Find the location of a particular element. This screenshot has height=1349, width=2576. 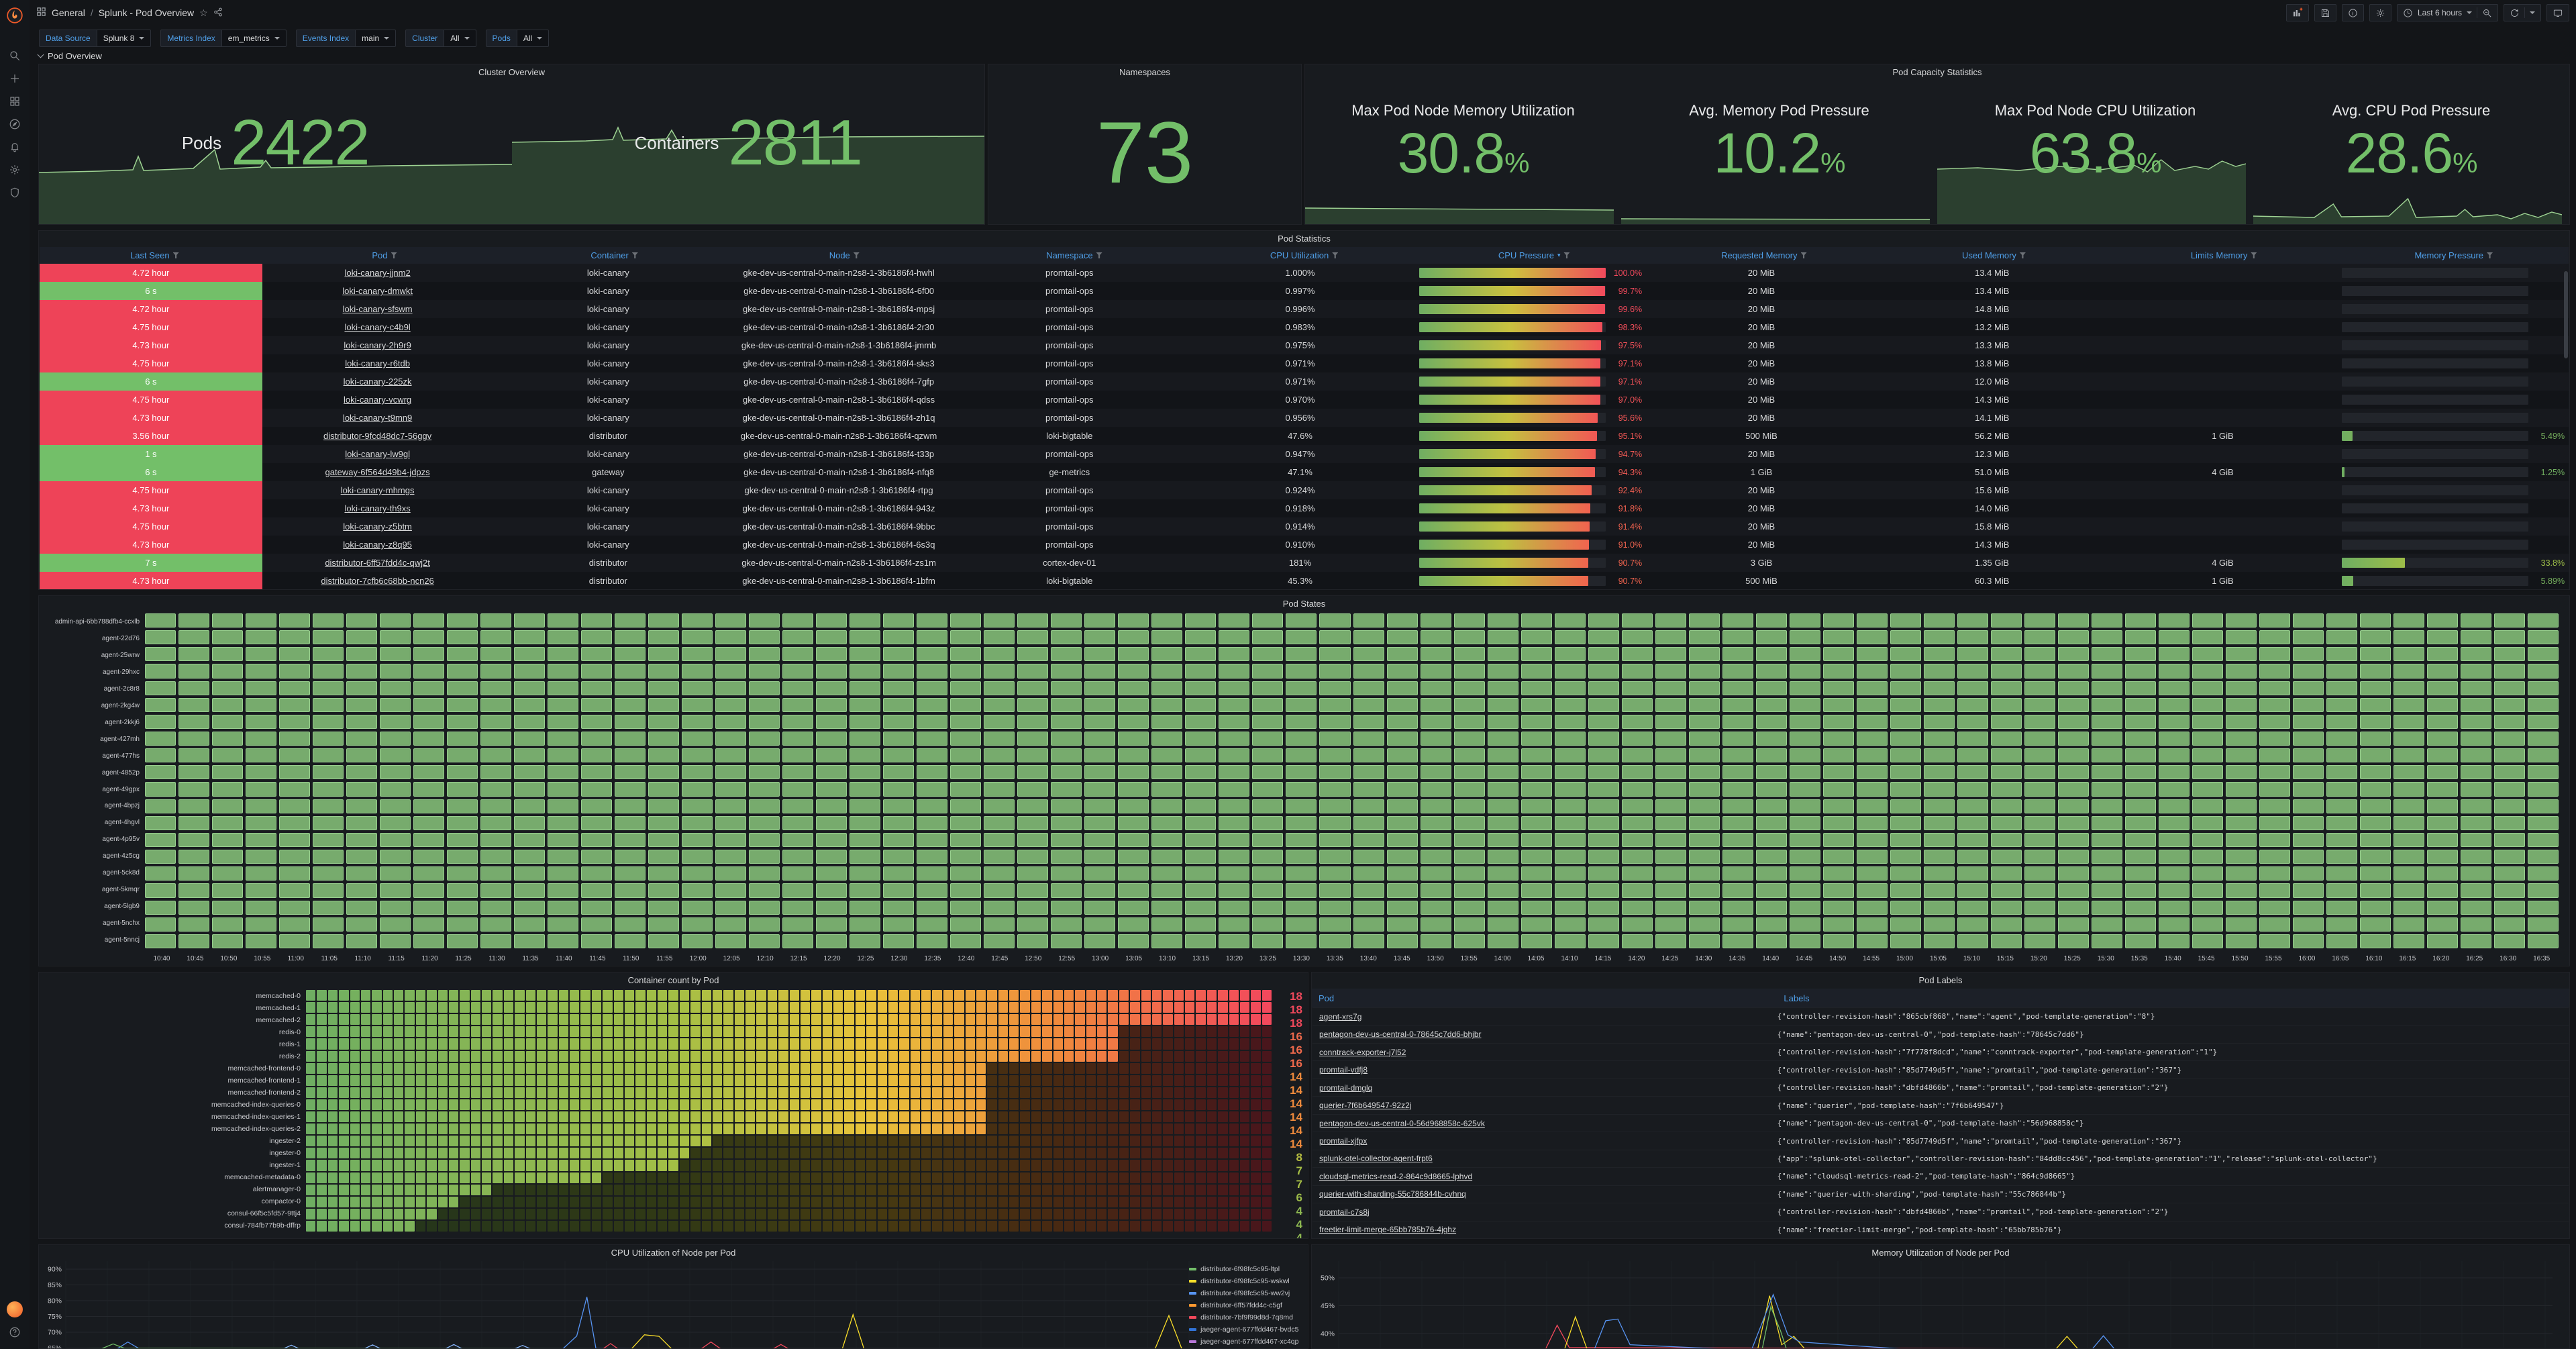

pod-link: loki-canary-2h9r9 is located at coordinates (377, 345).